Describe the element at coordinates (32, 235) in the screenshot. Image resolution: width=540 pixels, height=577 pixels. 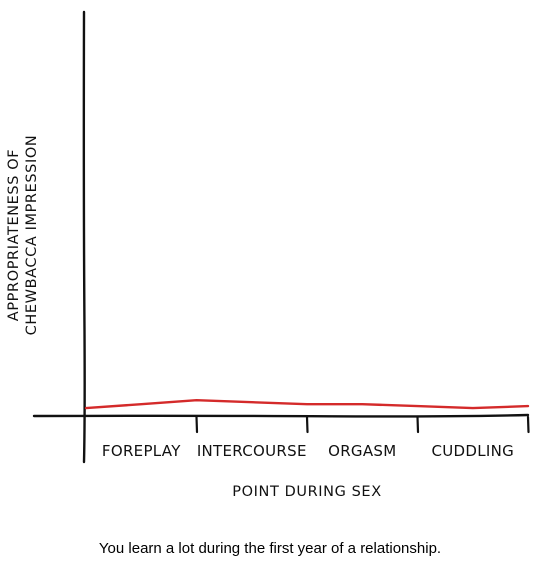
I see `y-axis-label-line-2: CHEWBACCA IMPRESSION` at that location.